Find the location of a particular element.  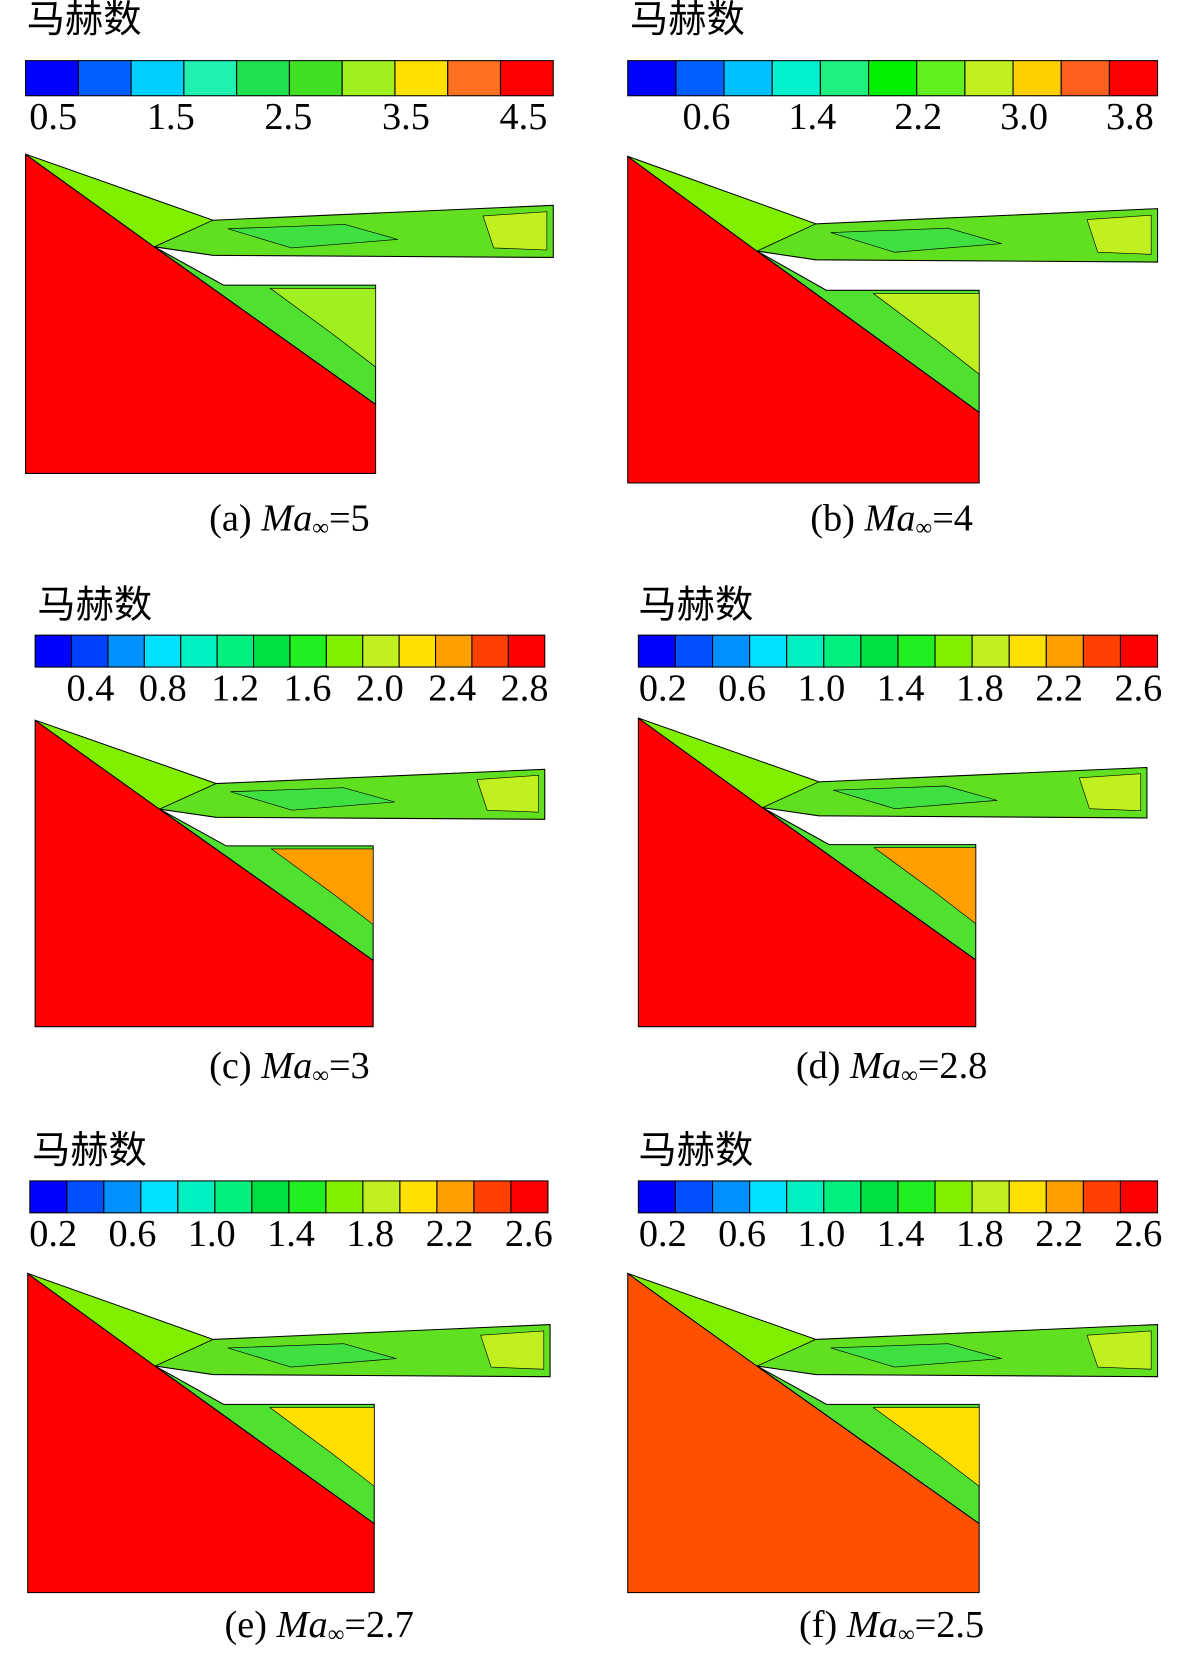

colorbar-tick-label: 1.5 is located at coordinates (171, 117).